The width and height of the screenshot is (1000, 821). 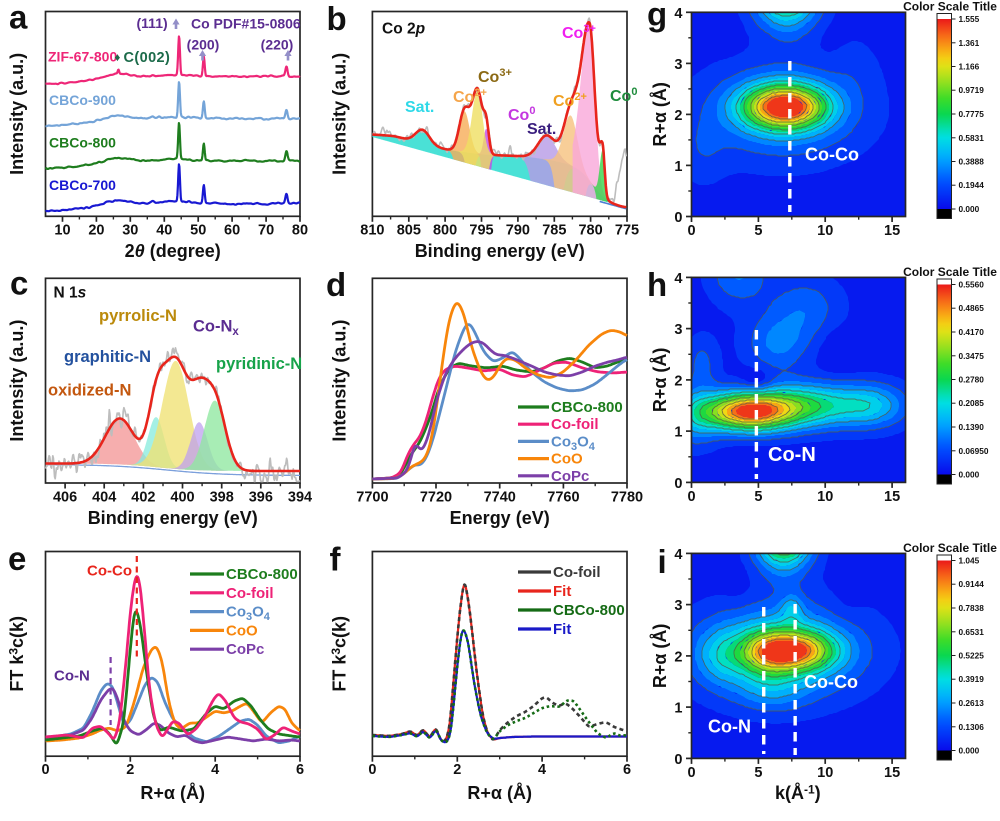 What do you see at coordinates (974, 451) in the screenshot?
I see `svg-text: 0.06950` at bounding box center [974, 451].